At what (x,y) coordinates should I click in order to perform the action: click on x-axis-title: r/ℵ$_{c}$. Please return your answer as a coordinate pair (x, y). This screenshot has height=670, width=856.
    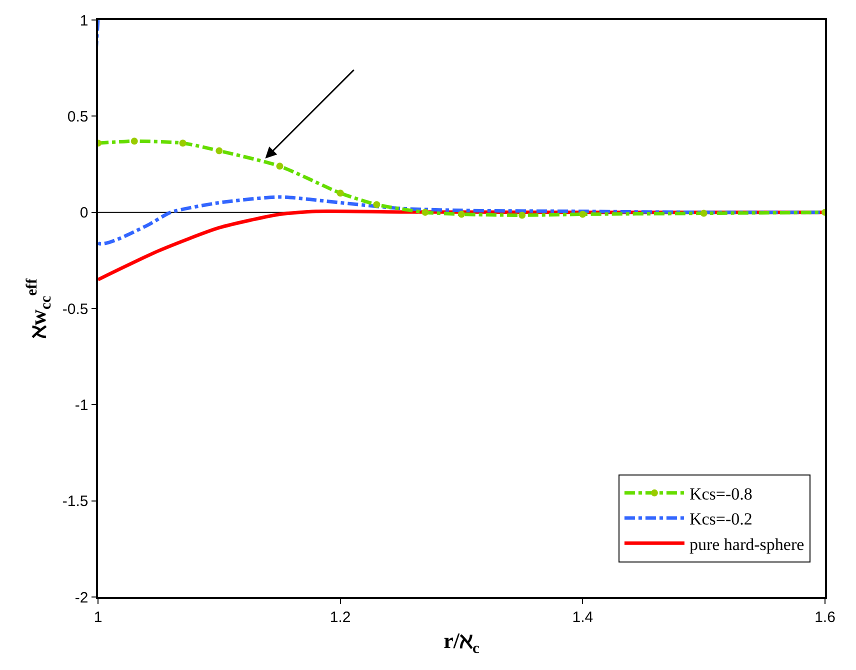
    Looking at the image, I should click on (462, 642).